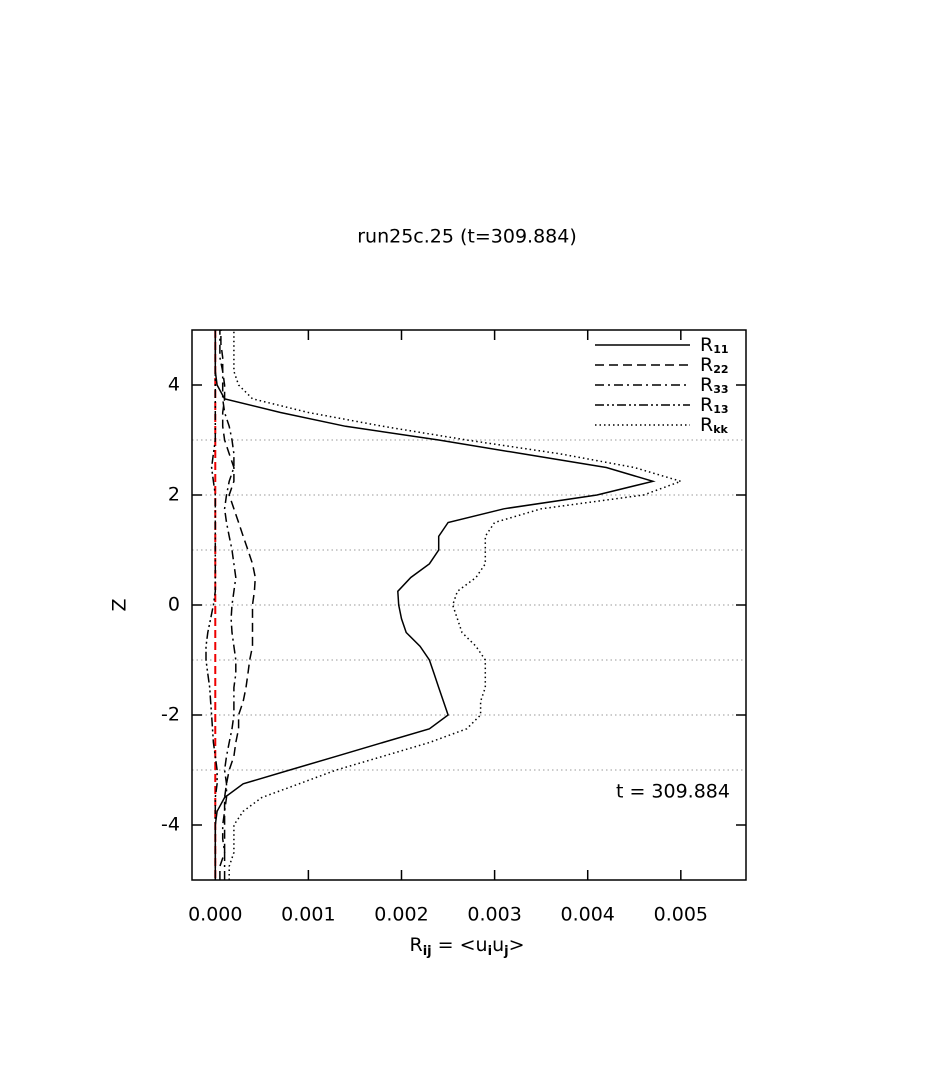  I want to click on x-axis-label-part: R, so click(416, 945).